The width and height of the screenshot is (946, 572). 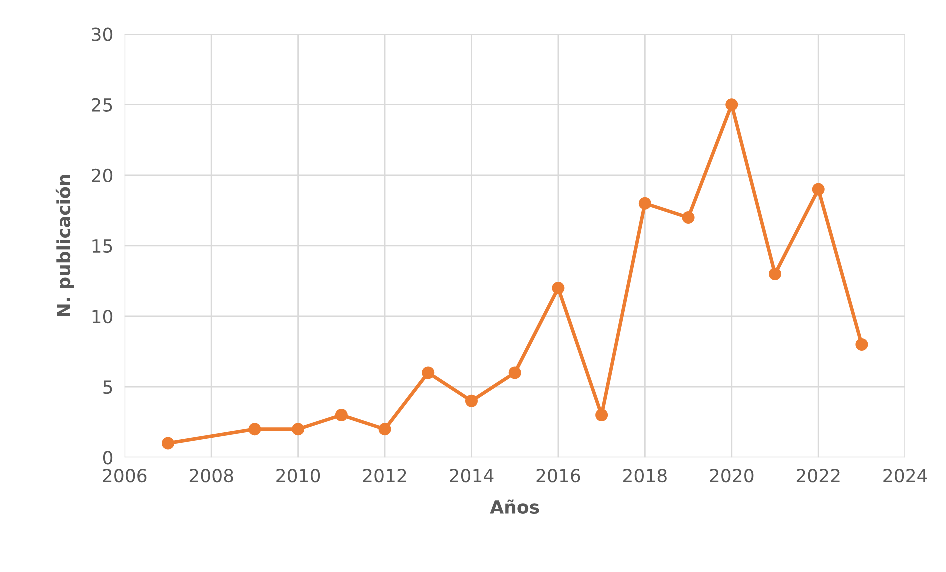 What do you see at coordinates (102, 317) in the screenshot?
I see `y-tick-label: 10` at bounding box center [102, 317].